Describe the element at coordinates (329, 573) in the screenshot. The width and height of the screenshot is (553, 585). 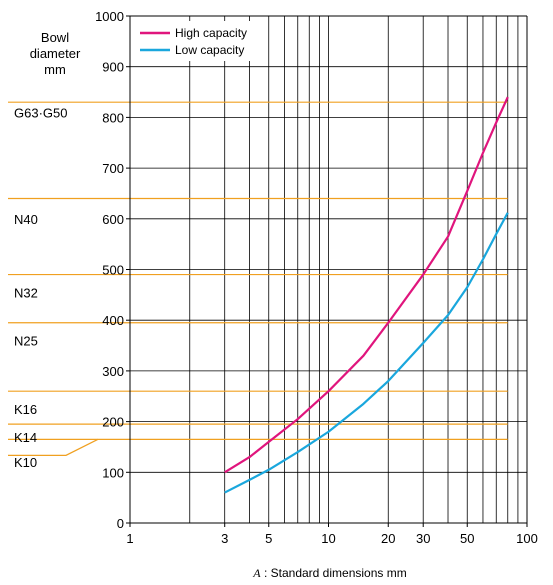
I see `x-axis-label: A : Standard dimensions mm` at that location.